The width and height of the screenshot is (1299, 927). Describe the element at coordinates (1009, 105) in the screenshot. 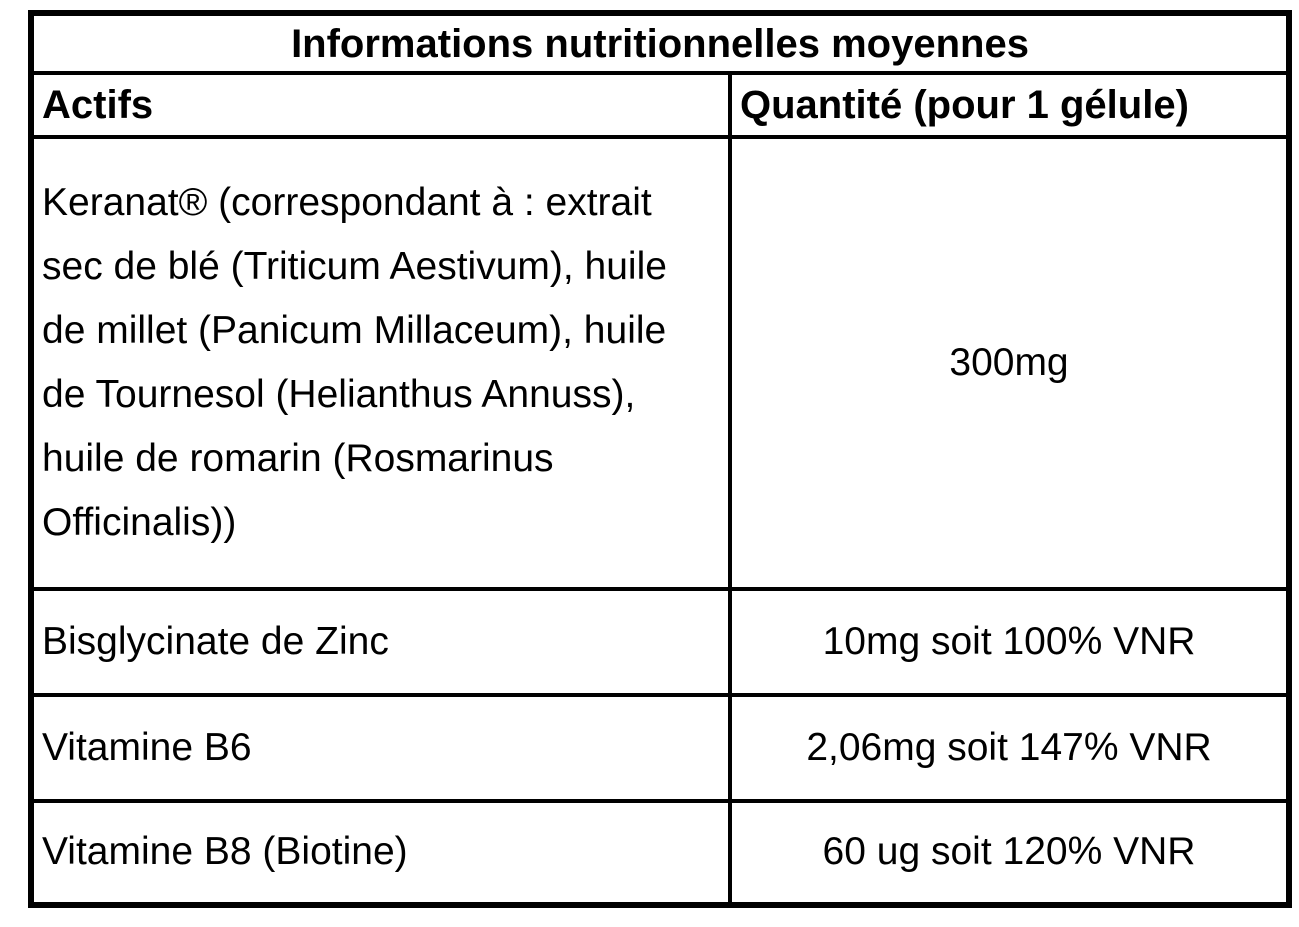

I see `column-header-quantity: Quantité (pour 1 gélule)` at that location.